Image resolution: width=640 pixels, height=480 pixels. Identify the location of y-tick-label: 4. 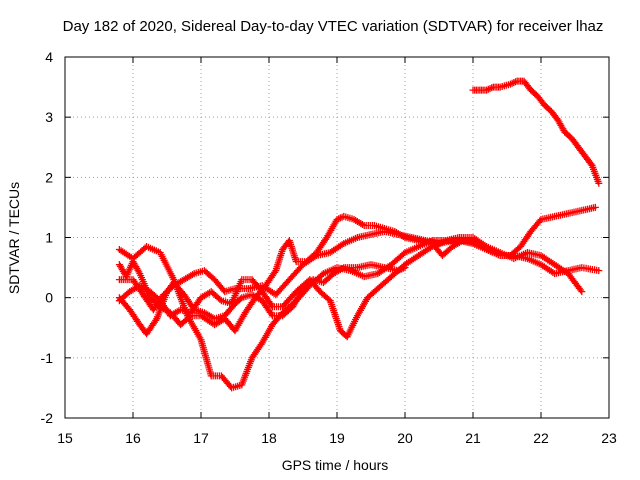
(49, 57).